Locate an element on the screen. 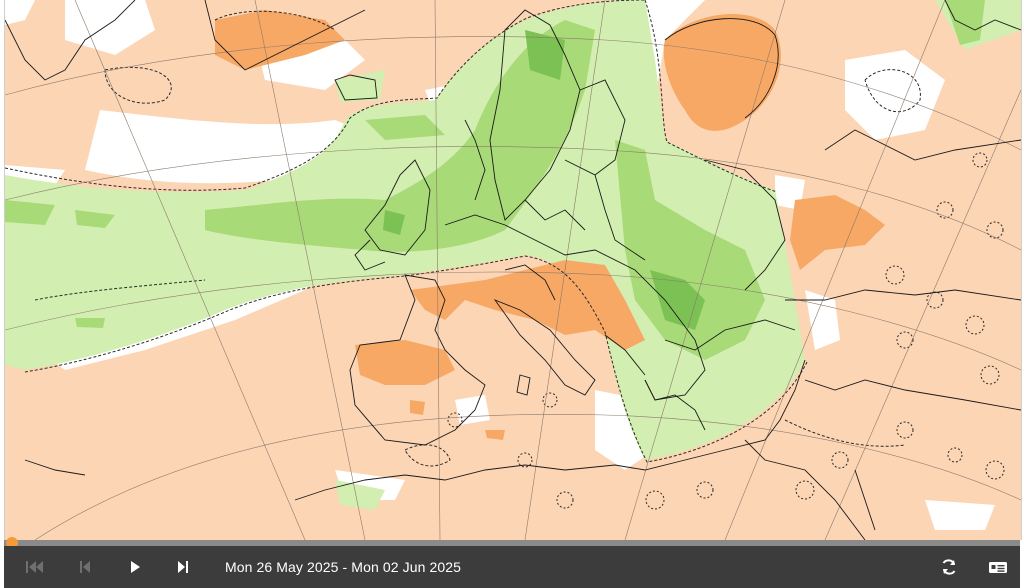 The height and width of the screenshot is (588, 1024). legend-button is located at coordinates (999, 567).